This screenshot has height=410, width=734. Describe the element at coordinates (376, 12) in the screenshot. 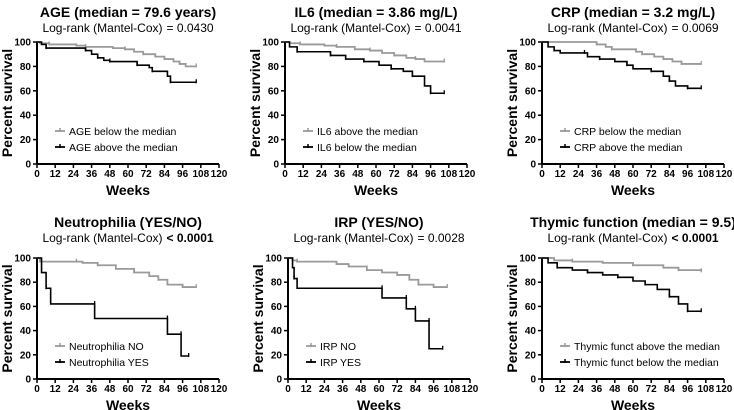

I see `panel-title: IL6 (median = 3.86 mg/L)` at that location.